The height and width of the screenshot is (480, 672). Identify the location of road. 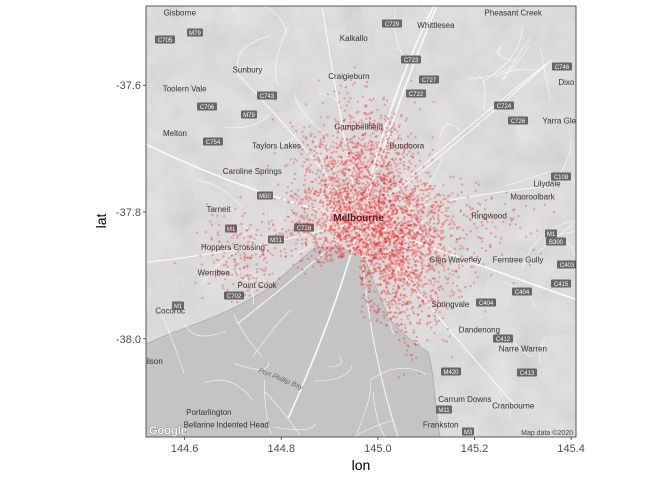
(458, 203).